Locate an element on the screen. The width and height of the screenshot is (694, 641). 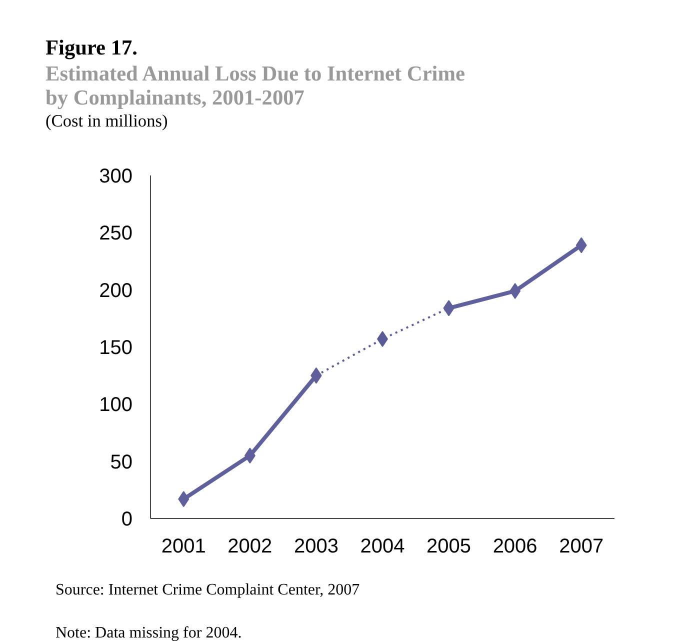
chart-title: Figure 17. is located at coordinates (92, 48).